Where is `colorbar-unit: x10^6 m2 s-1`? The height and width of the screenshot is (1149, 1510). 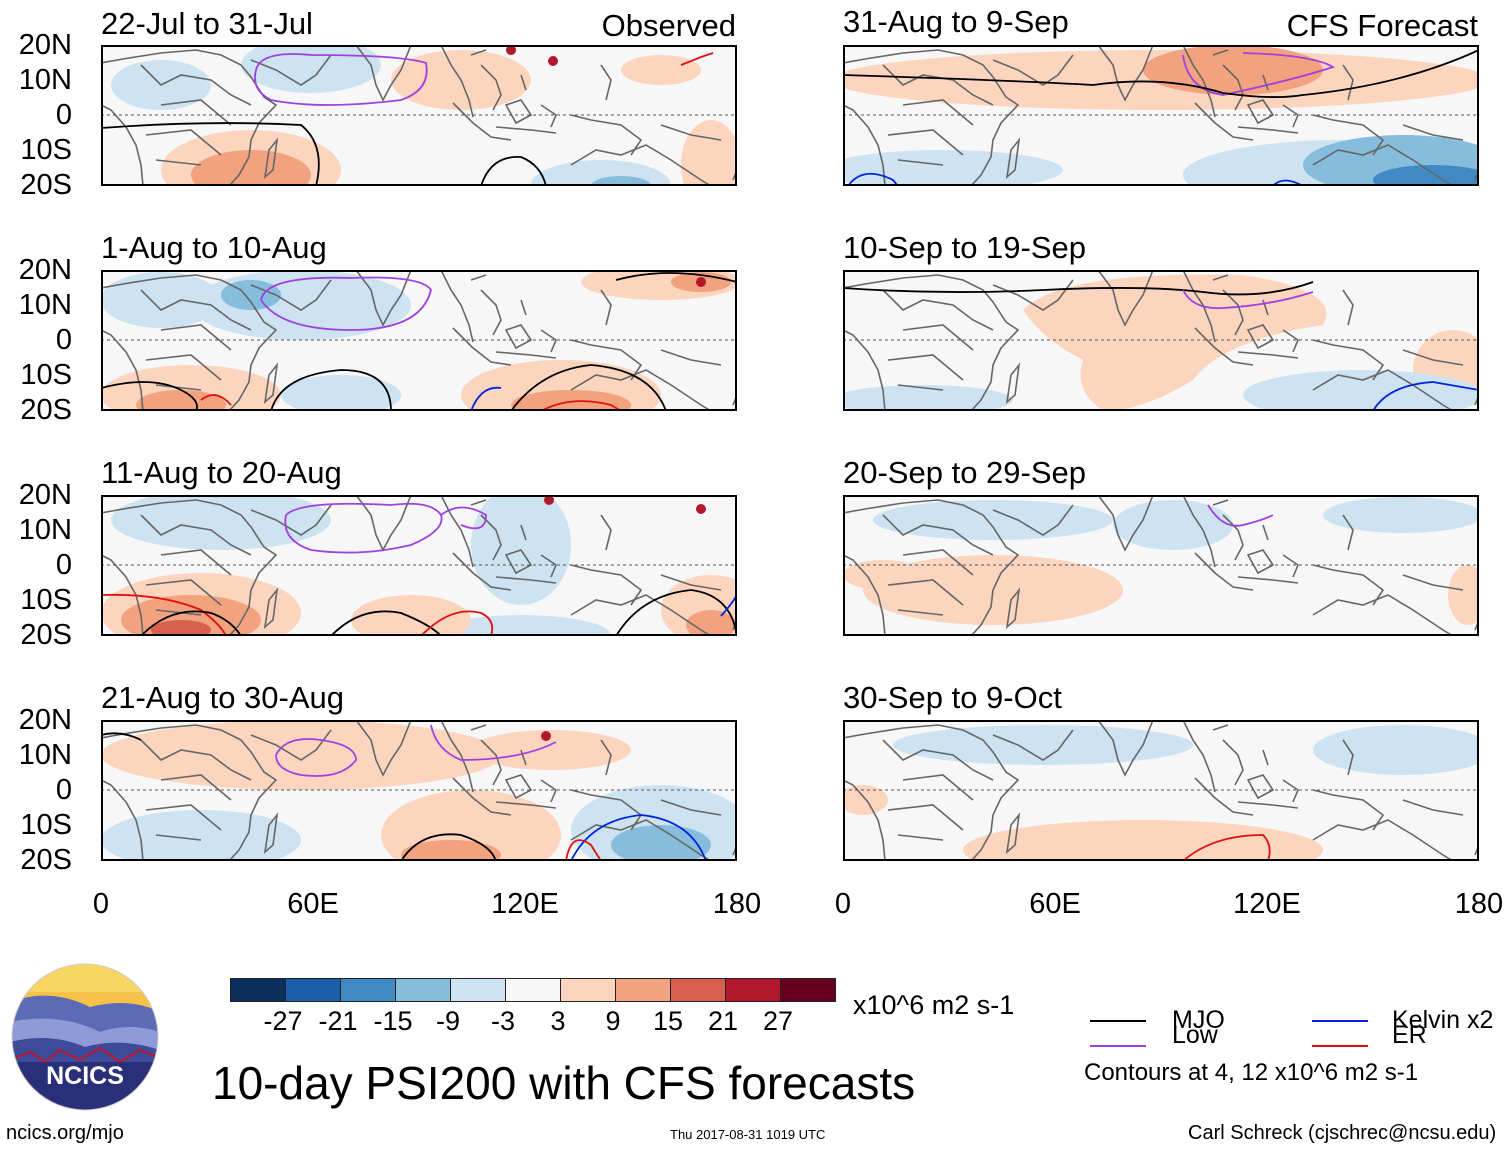 colorbar-unit: x10^6 m2 s-1 is located at coordinates (934, 1005).